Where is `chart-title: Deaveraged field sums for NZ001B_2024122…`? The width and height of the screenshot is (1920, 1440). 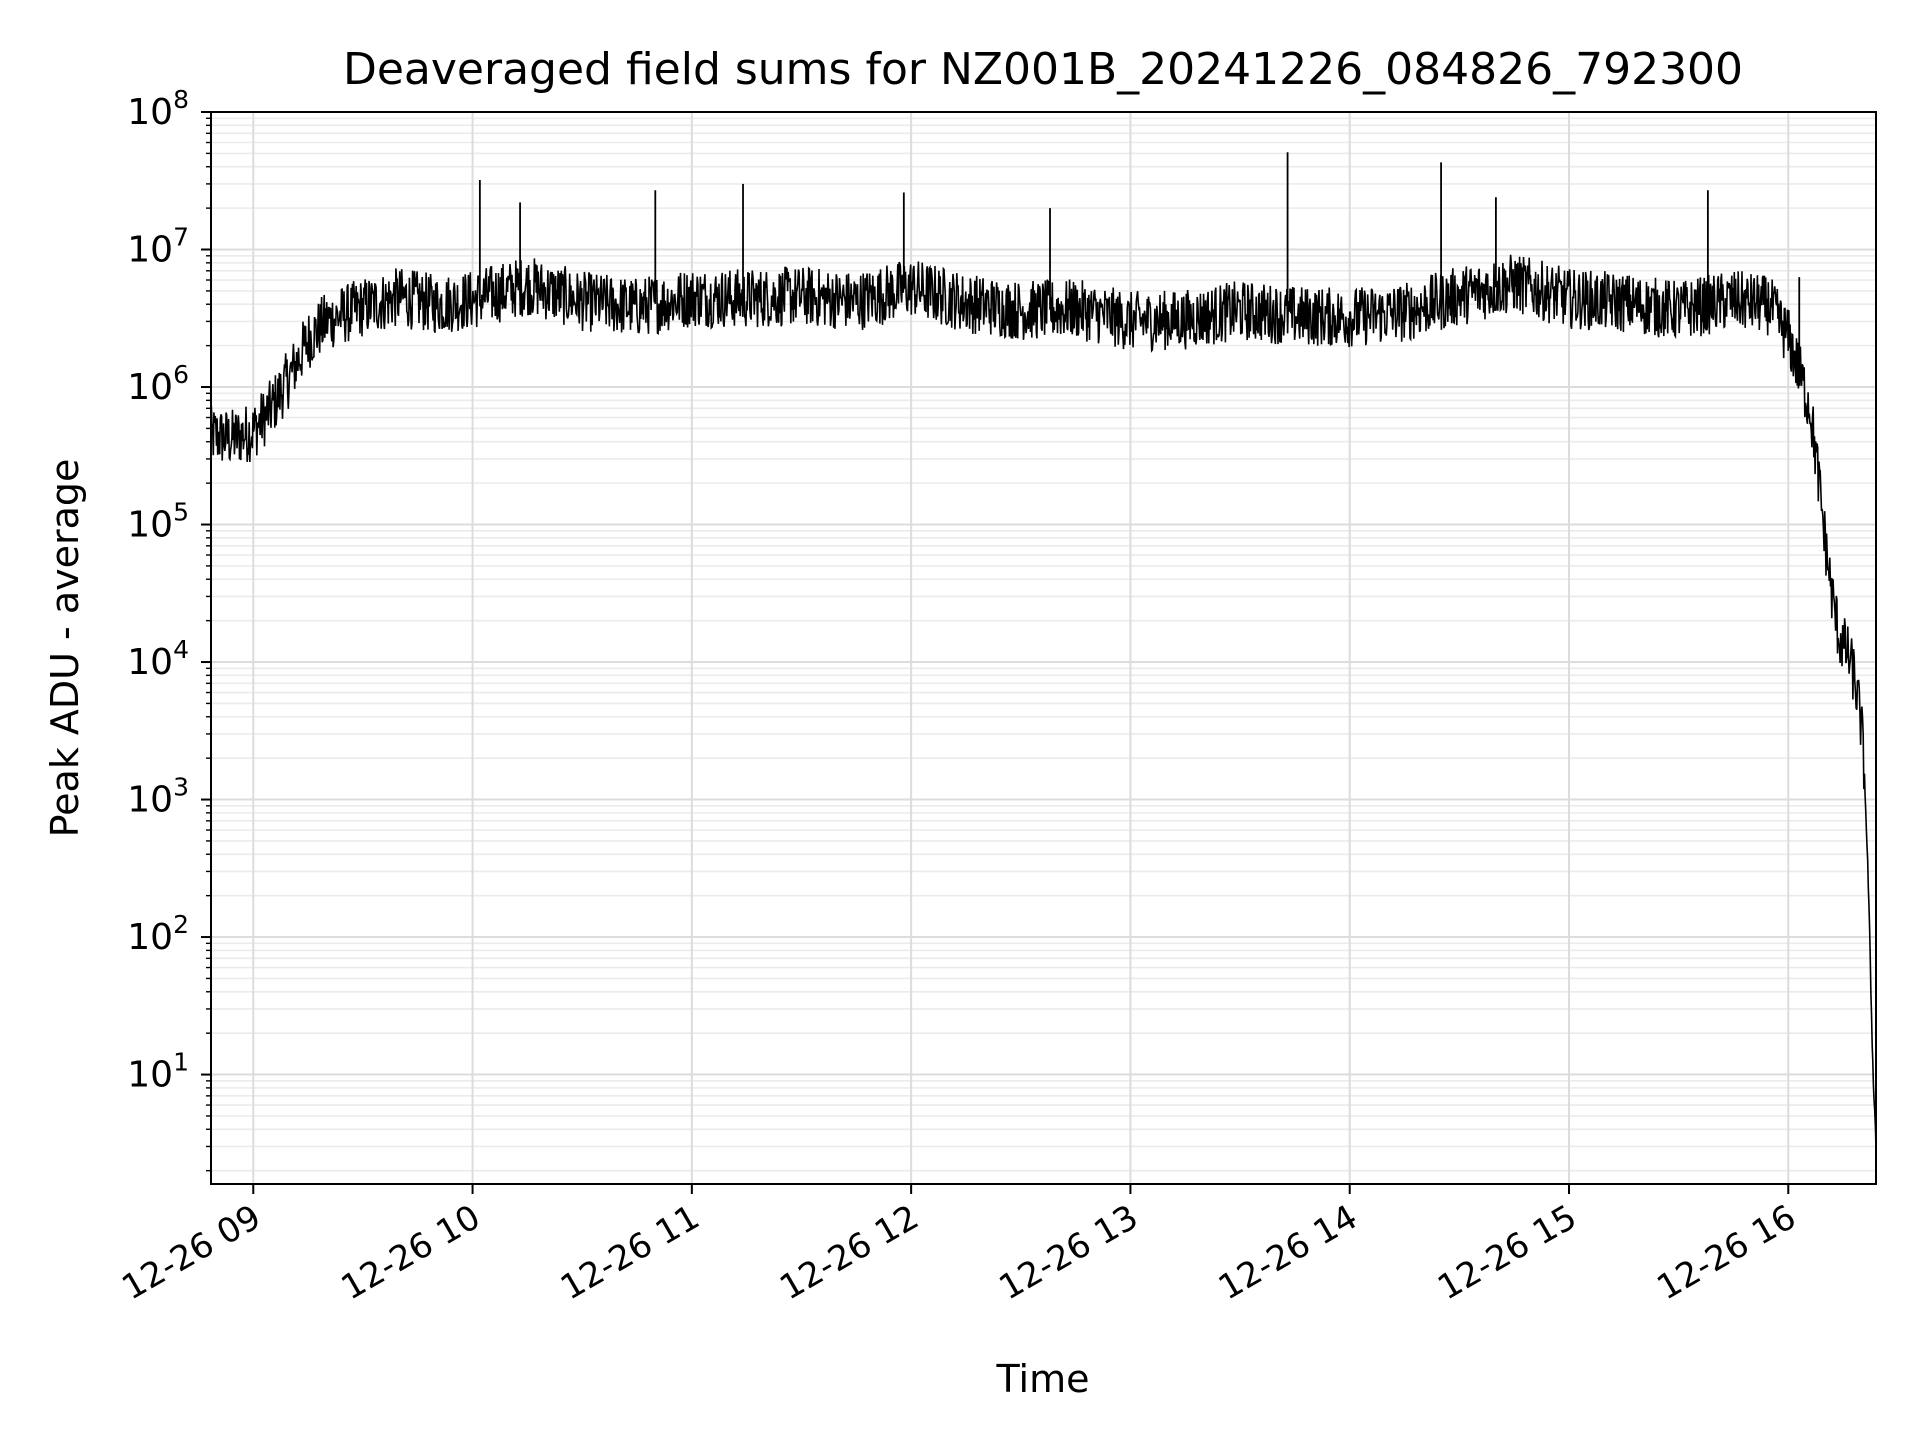 chart-title: Deaveraged field sums for NZ001B_2024122… is located at coordinates (1043, 69).